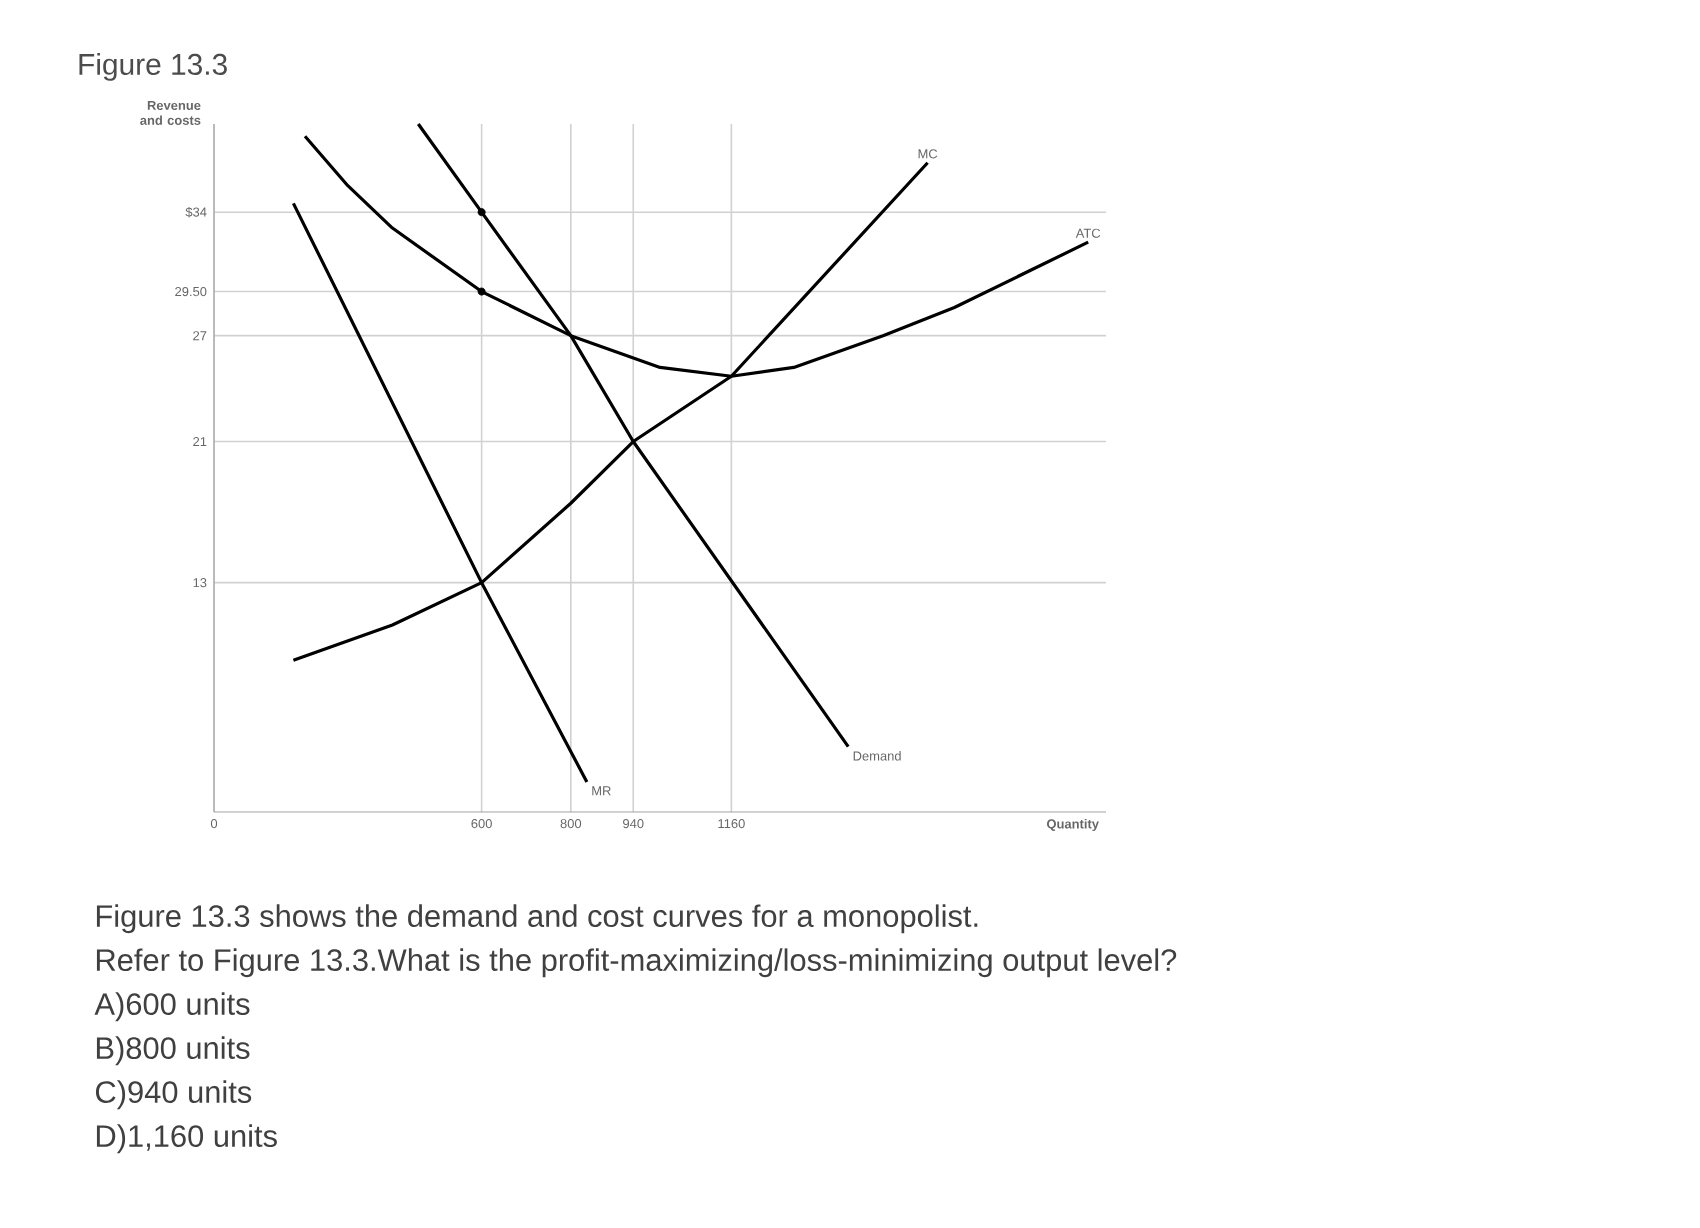 The height and width of the screenshot is (1228, 1700). What do you see at coordinates (186, 1139) in the screenshot?
I see `text: D)1,160 units` at bounding box center [186, 1139].